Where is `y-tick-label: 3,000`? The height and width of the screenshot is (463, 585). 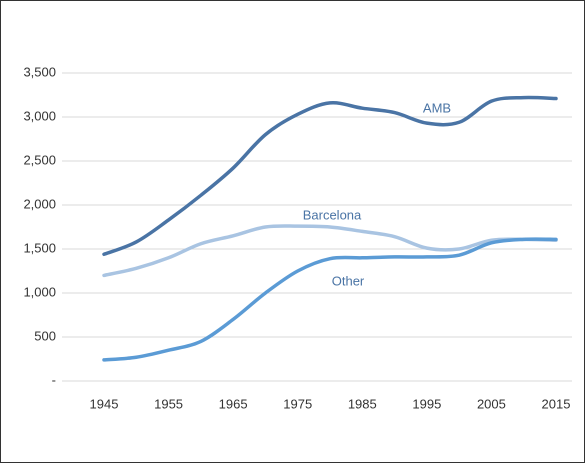
y-tick-label: 3,000 is located at coordinates (39, 115).